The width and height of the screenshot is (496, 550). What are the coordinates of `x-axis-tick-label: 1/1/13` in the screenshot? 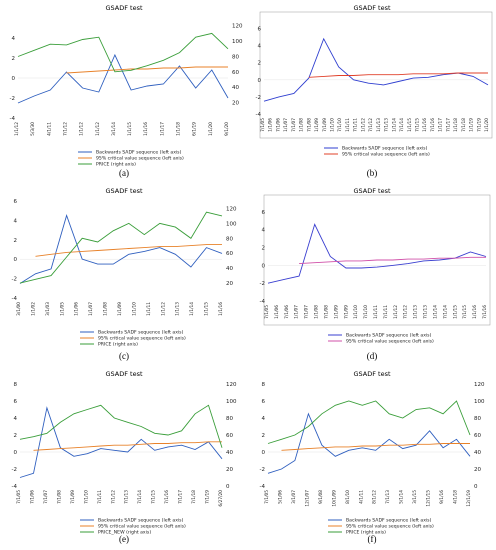 It's located at (178, 309).